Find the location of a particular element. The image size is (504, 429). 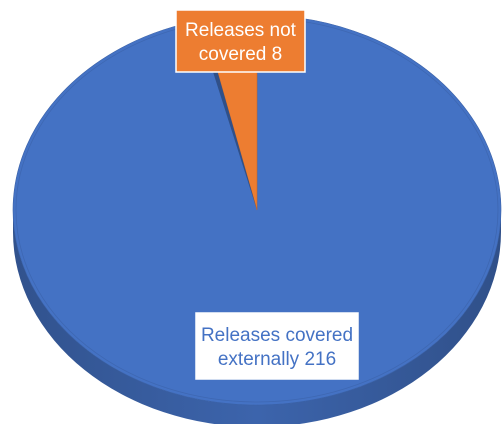

data-label-covered-externally: Releases covered externally 216 is located at coordinates (277, 346).